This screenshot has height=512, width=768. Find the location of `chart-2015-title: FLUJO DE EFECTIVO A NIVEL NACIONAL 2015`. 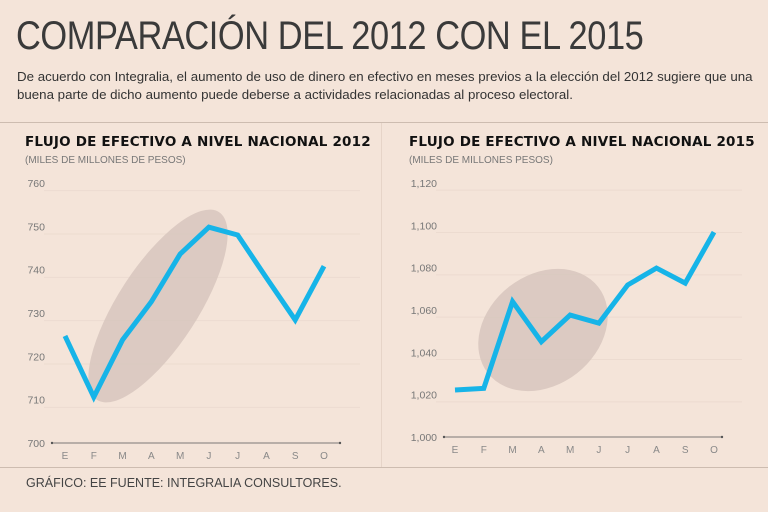

chart-2015-title: FLUJO DE EFECTIVO A NIVEL NACIONAL 2015 is located at coordinates (582, 142).